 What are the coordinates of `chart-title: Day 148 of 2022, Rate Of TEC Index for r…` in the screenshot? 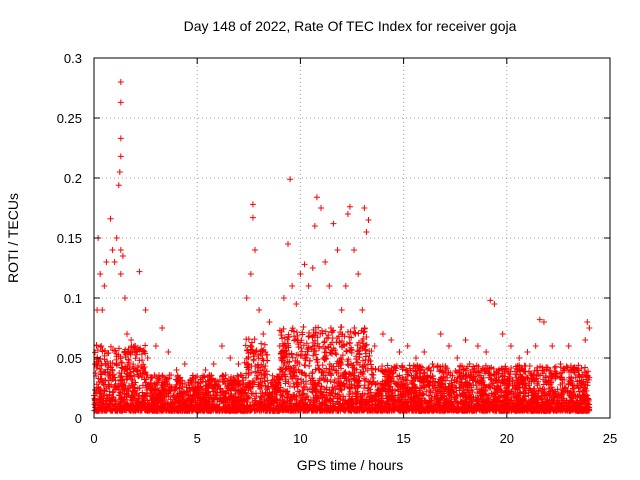 It's located at (350, 26).